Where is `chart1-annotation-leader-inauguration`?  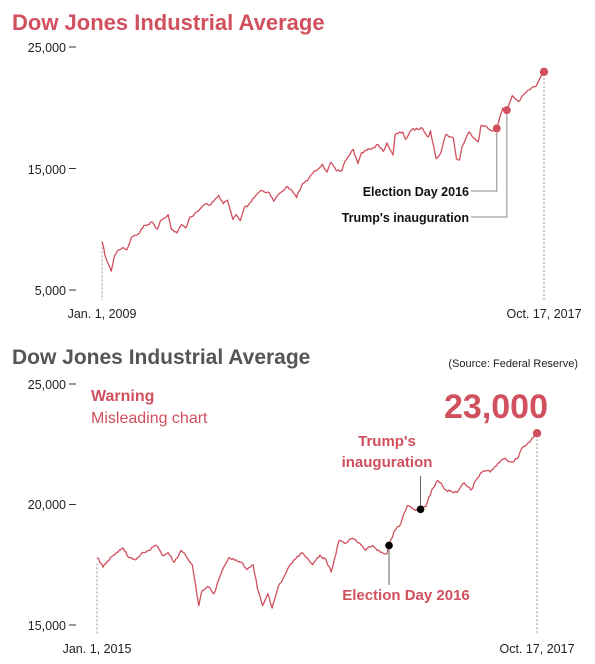
chart1-annotation-leader-inauguration is located at coordinates (489, 166).